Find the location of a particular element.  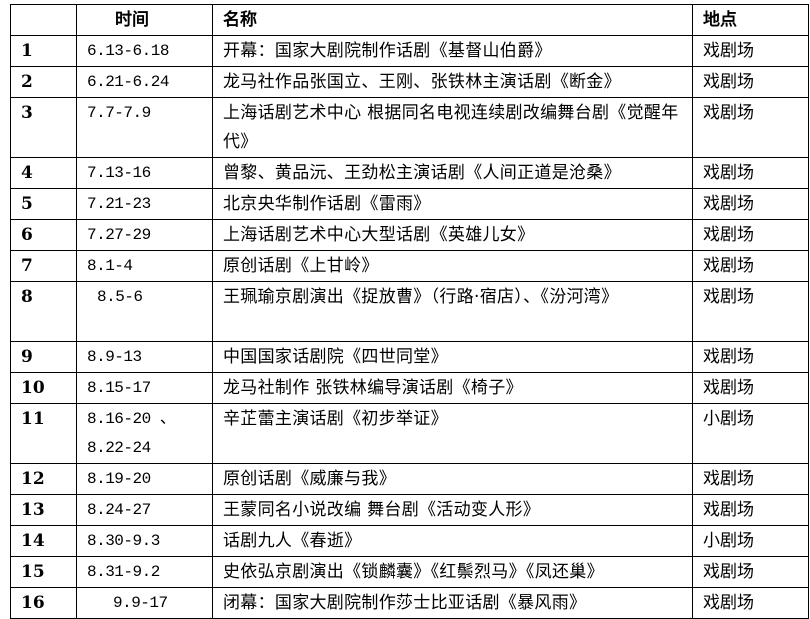

row-number: 4 is located at coordinates (43, 173).